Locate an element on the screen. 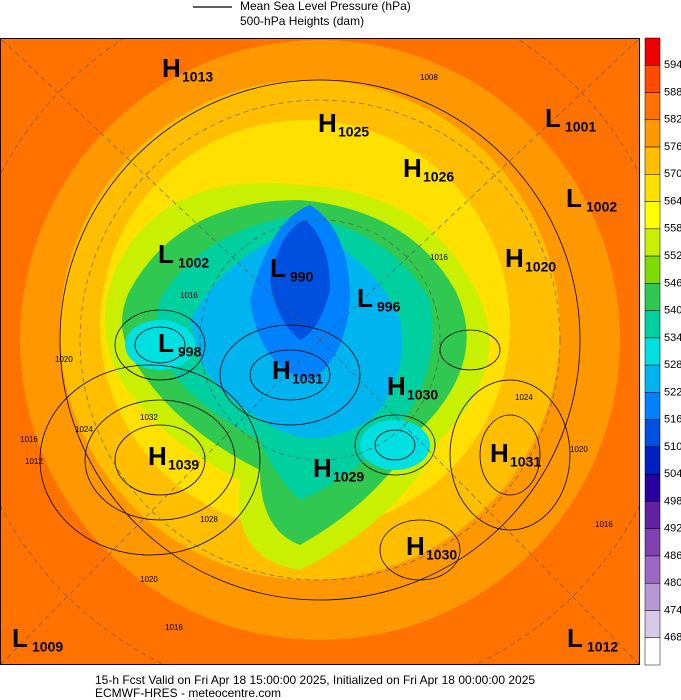  center-value: 1012 is located at coordinates (602, 647).